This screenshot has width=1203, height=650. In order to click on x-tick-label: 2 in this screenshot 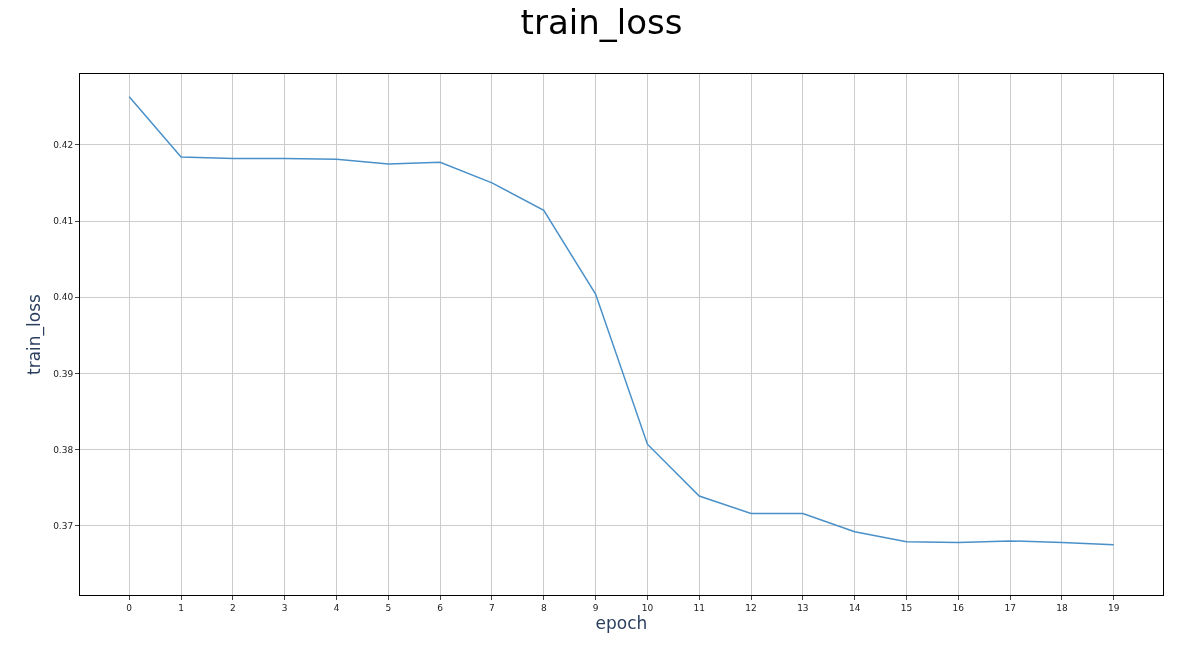, I will do `click(232, 607)`.